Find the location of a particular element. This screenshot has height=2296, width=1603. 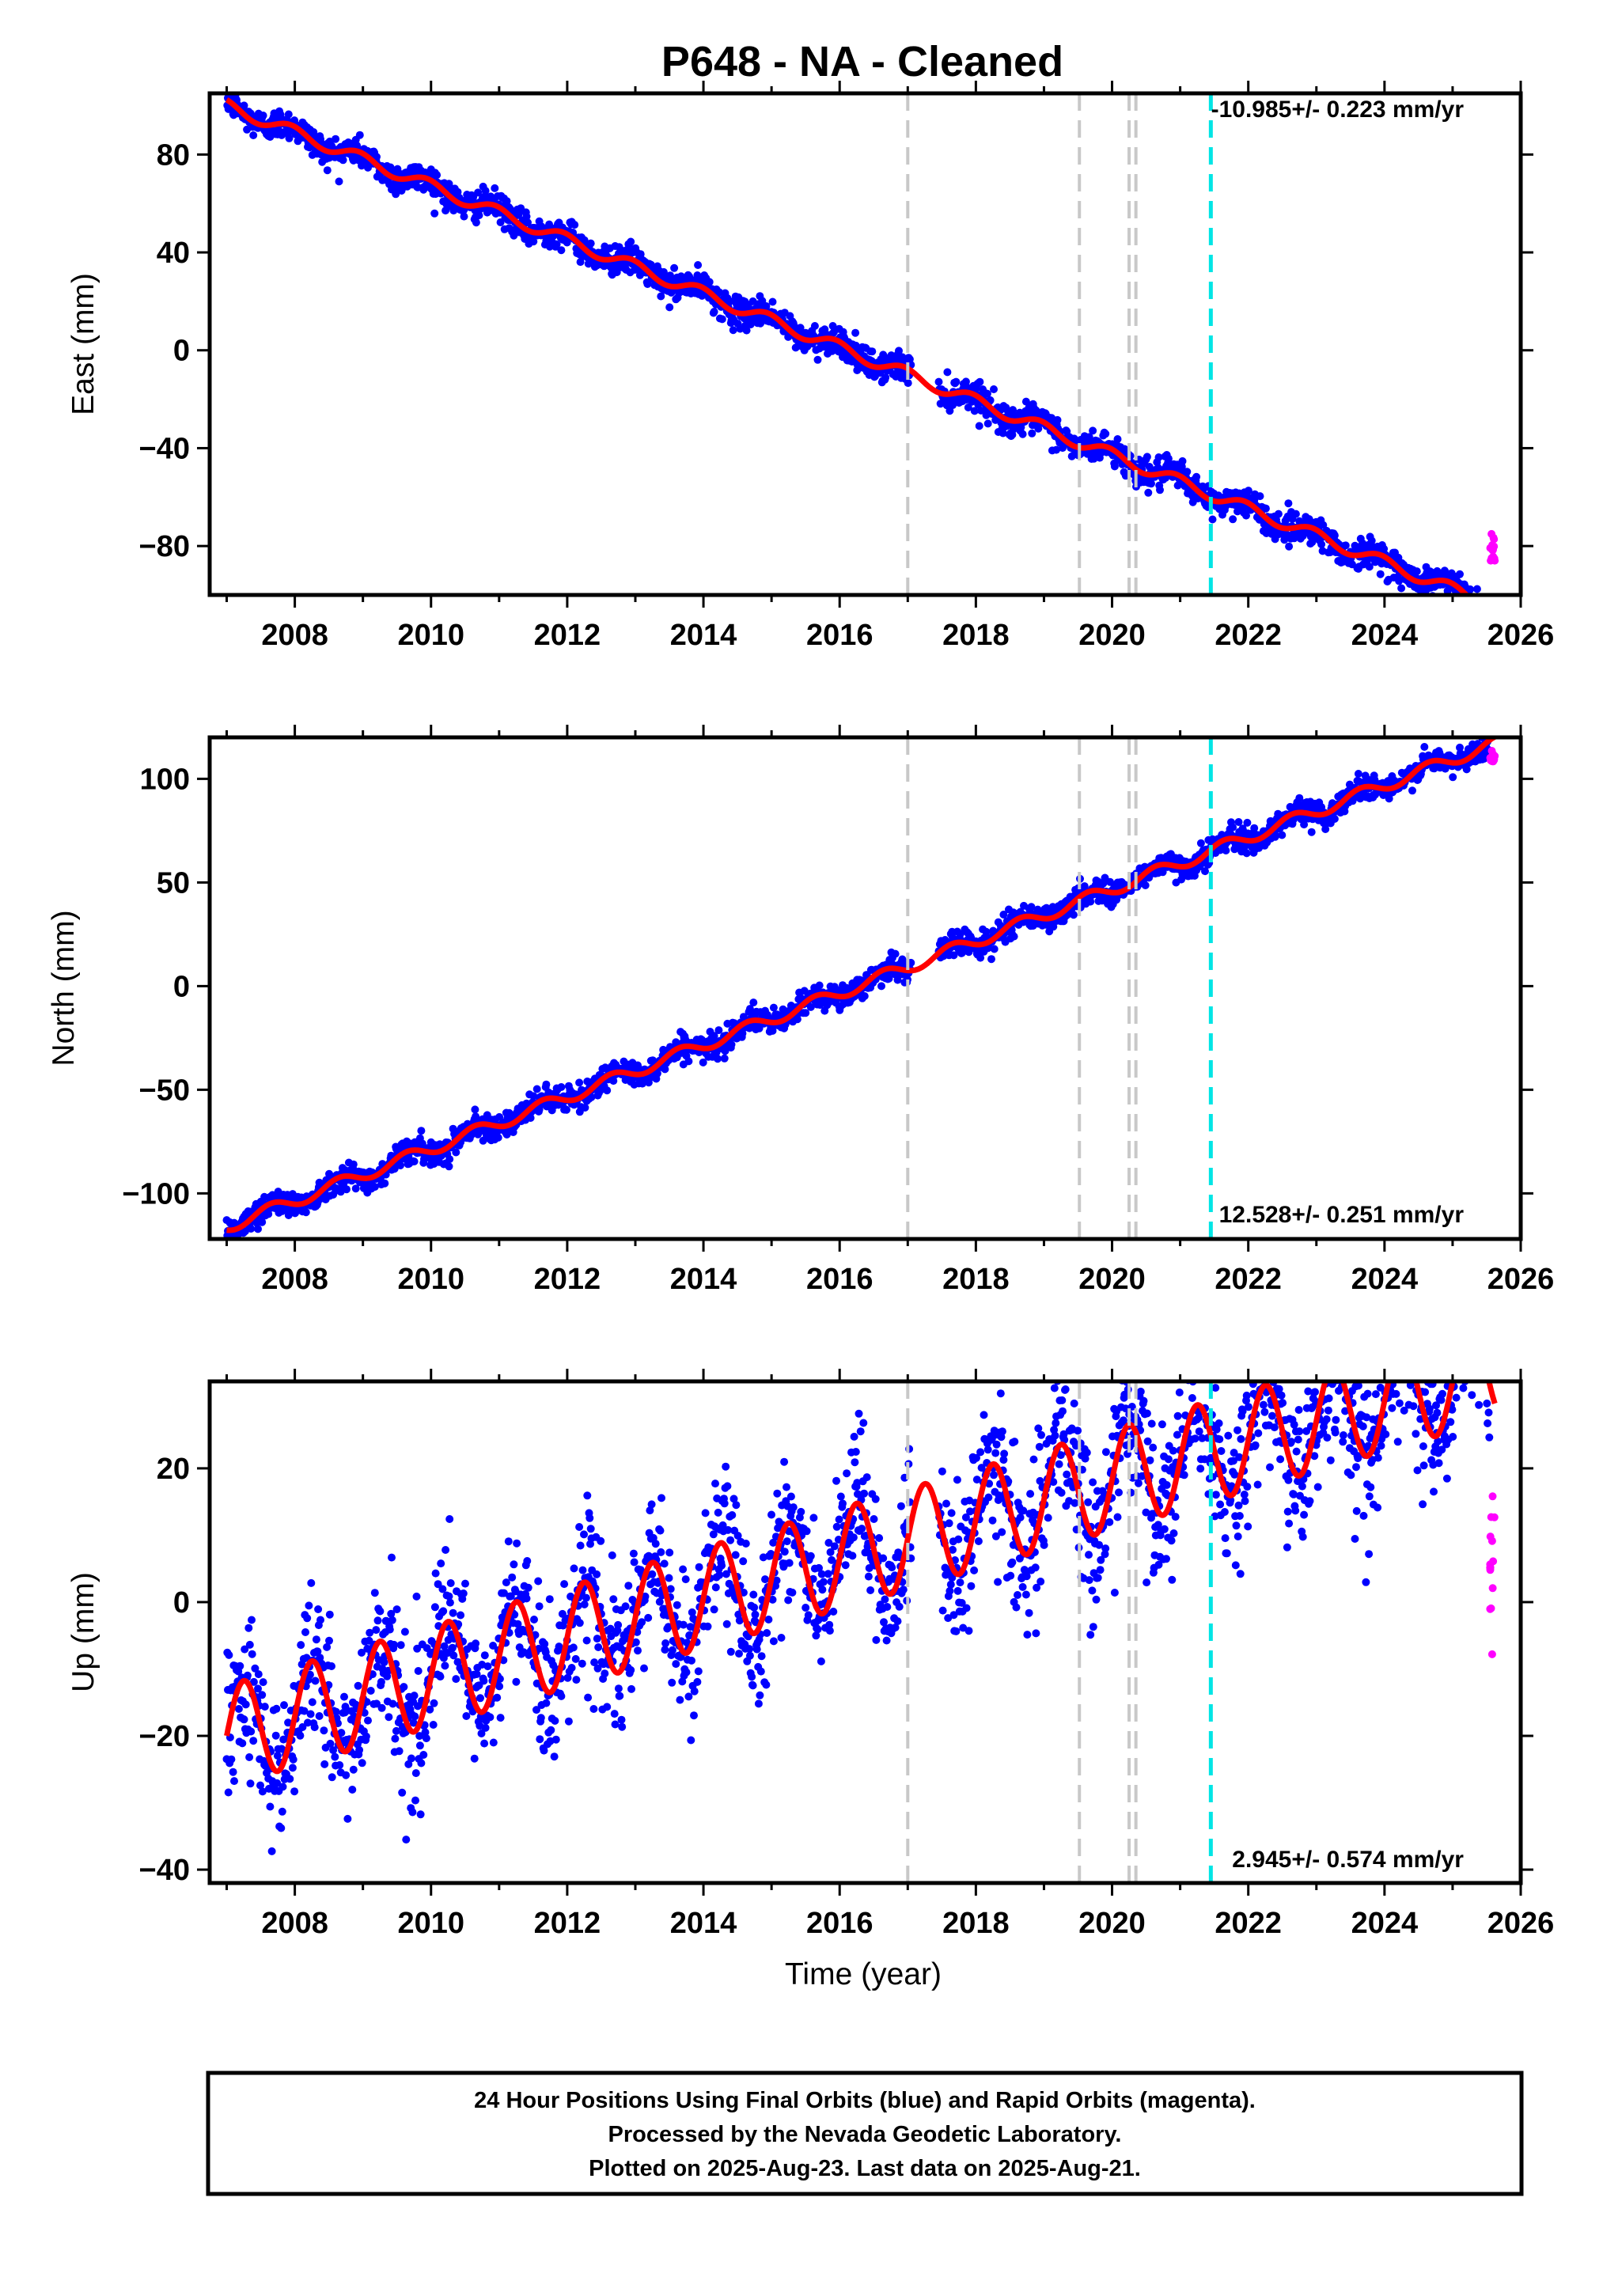

x-tick-label: 2014 is located at coordinates (703, 1279).